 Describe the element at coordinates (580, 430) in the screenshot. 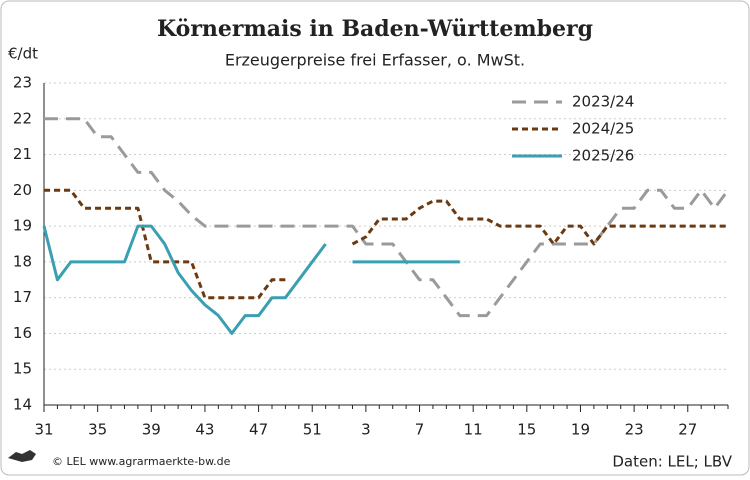

I see `x-tick-label: 19` at that location.